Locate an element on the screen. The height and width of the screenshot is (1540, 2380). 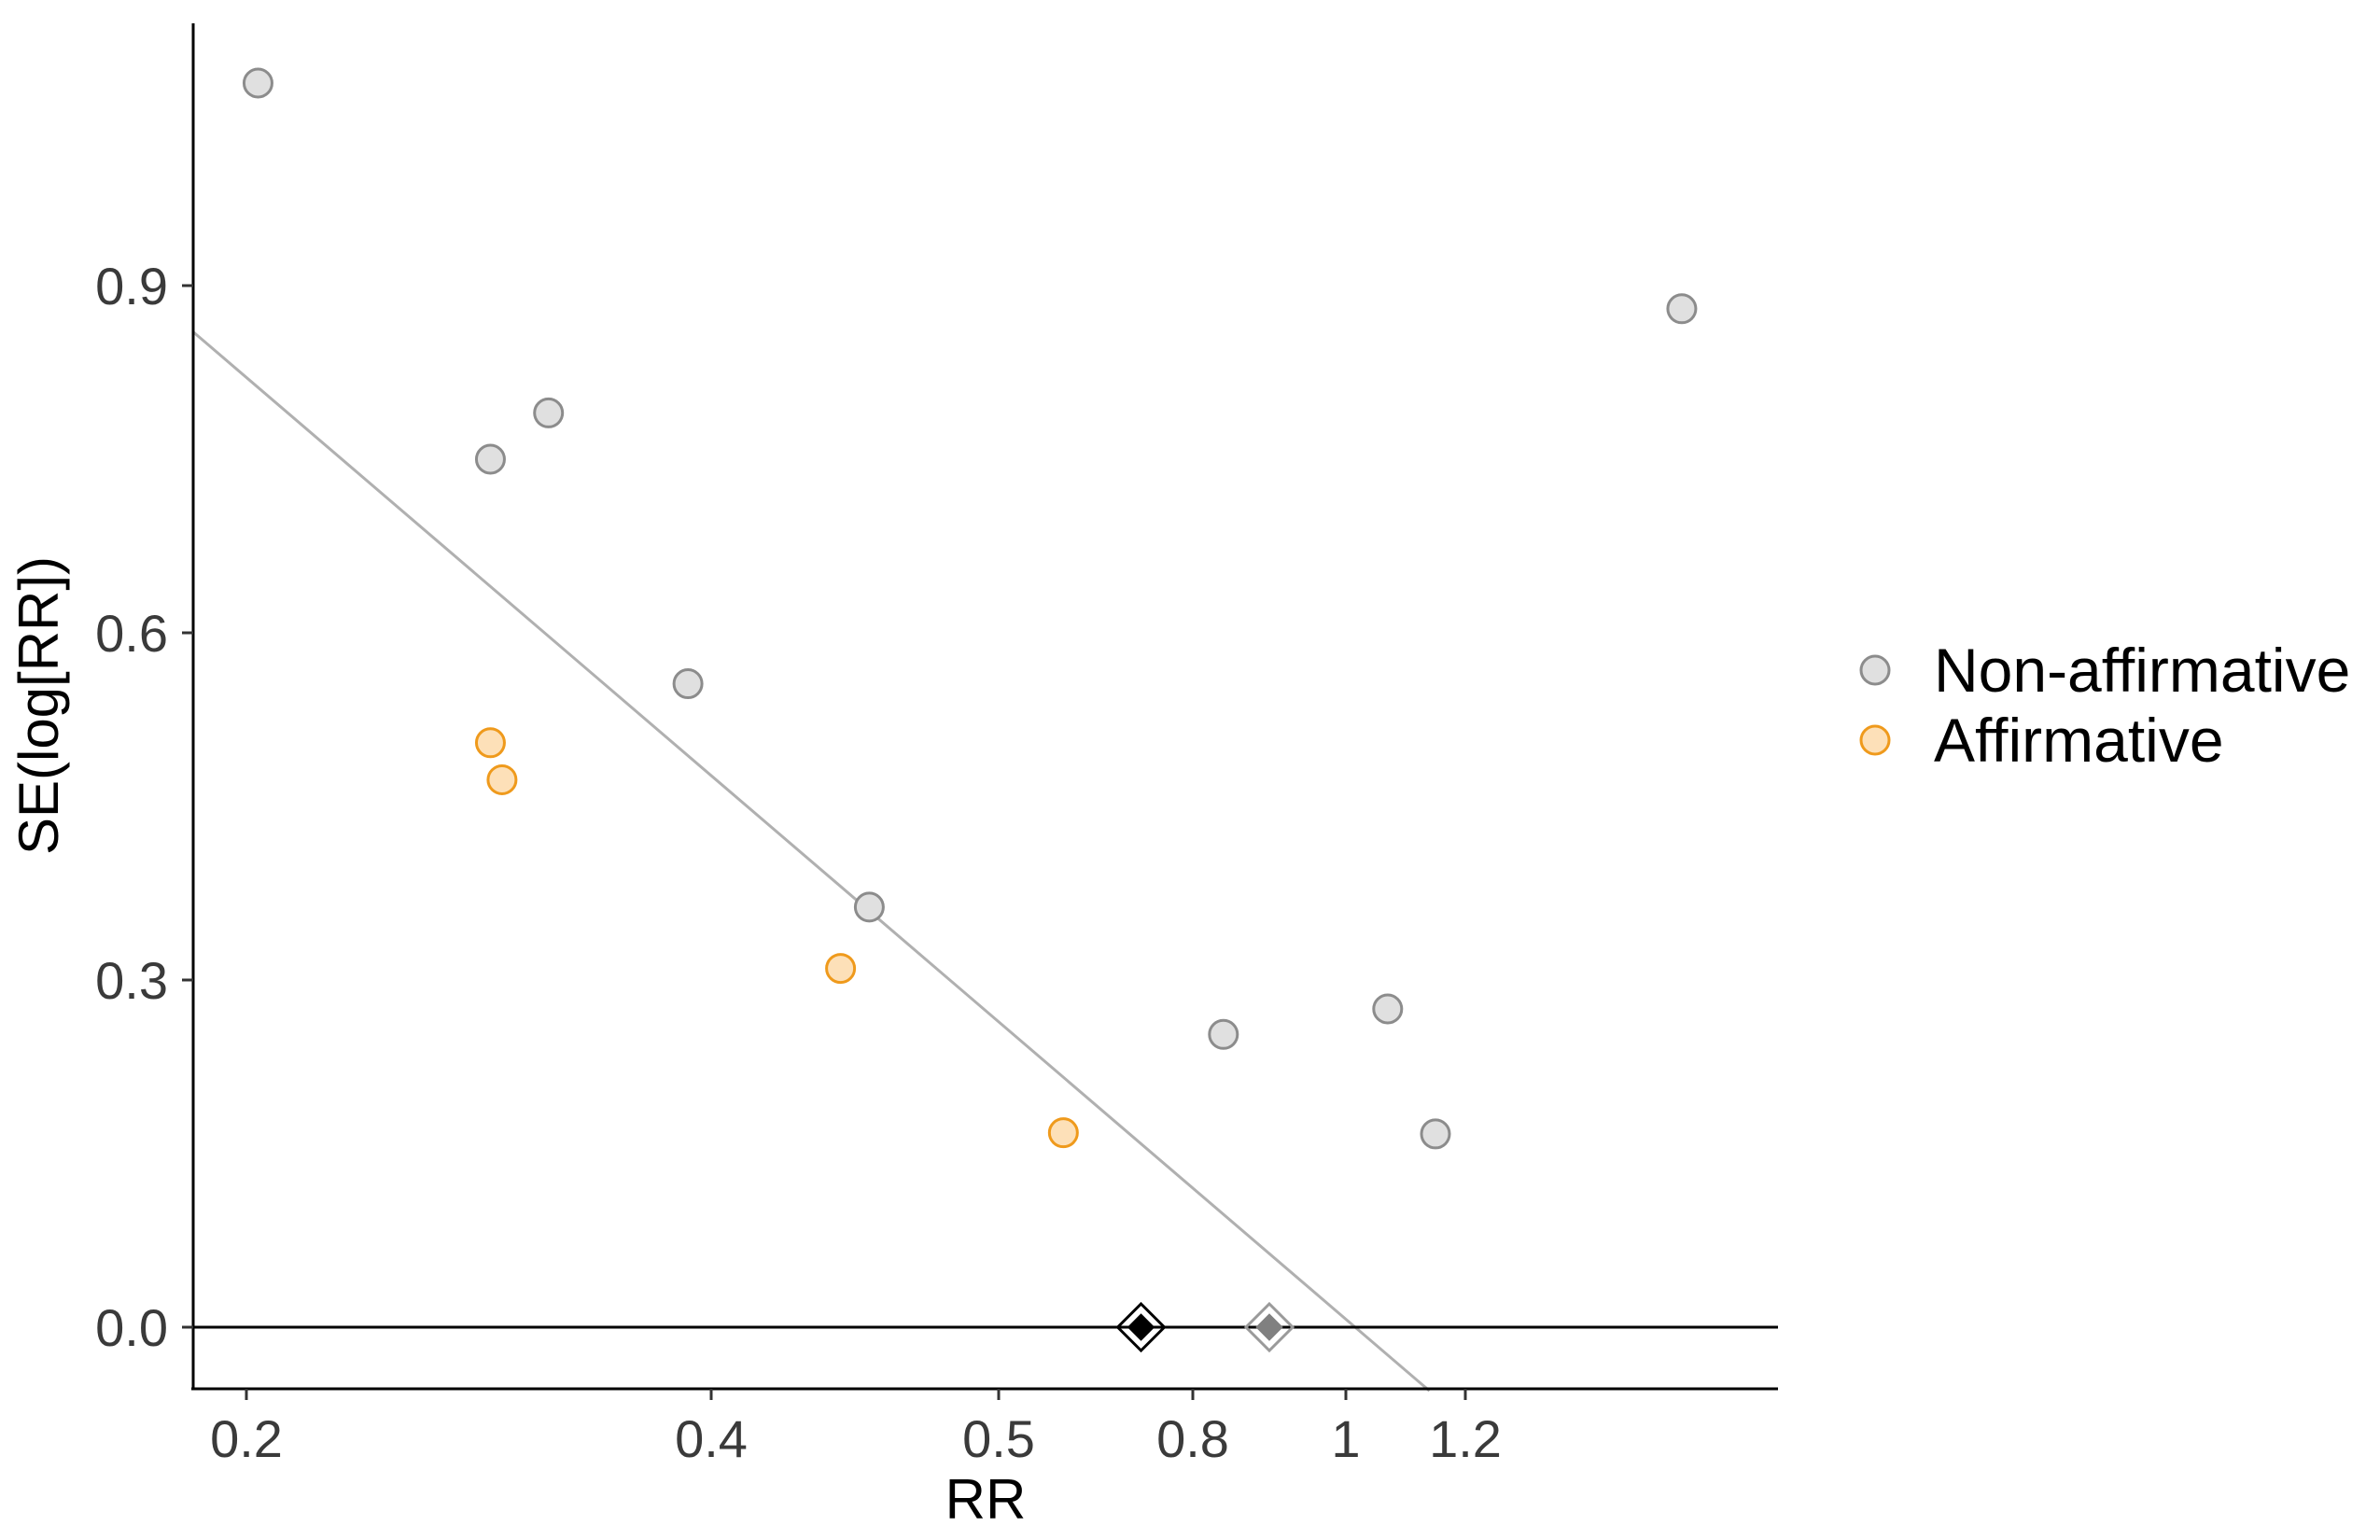
legend: Non-affirmative Affirmative is located at coordinates (2104, 705).